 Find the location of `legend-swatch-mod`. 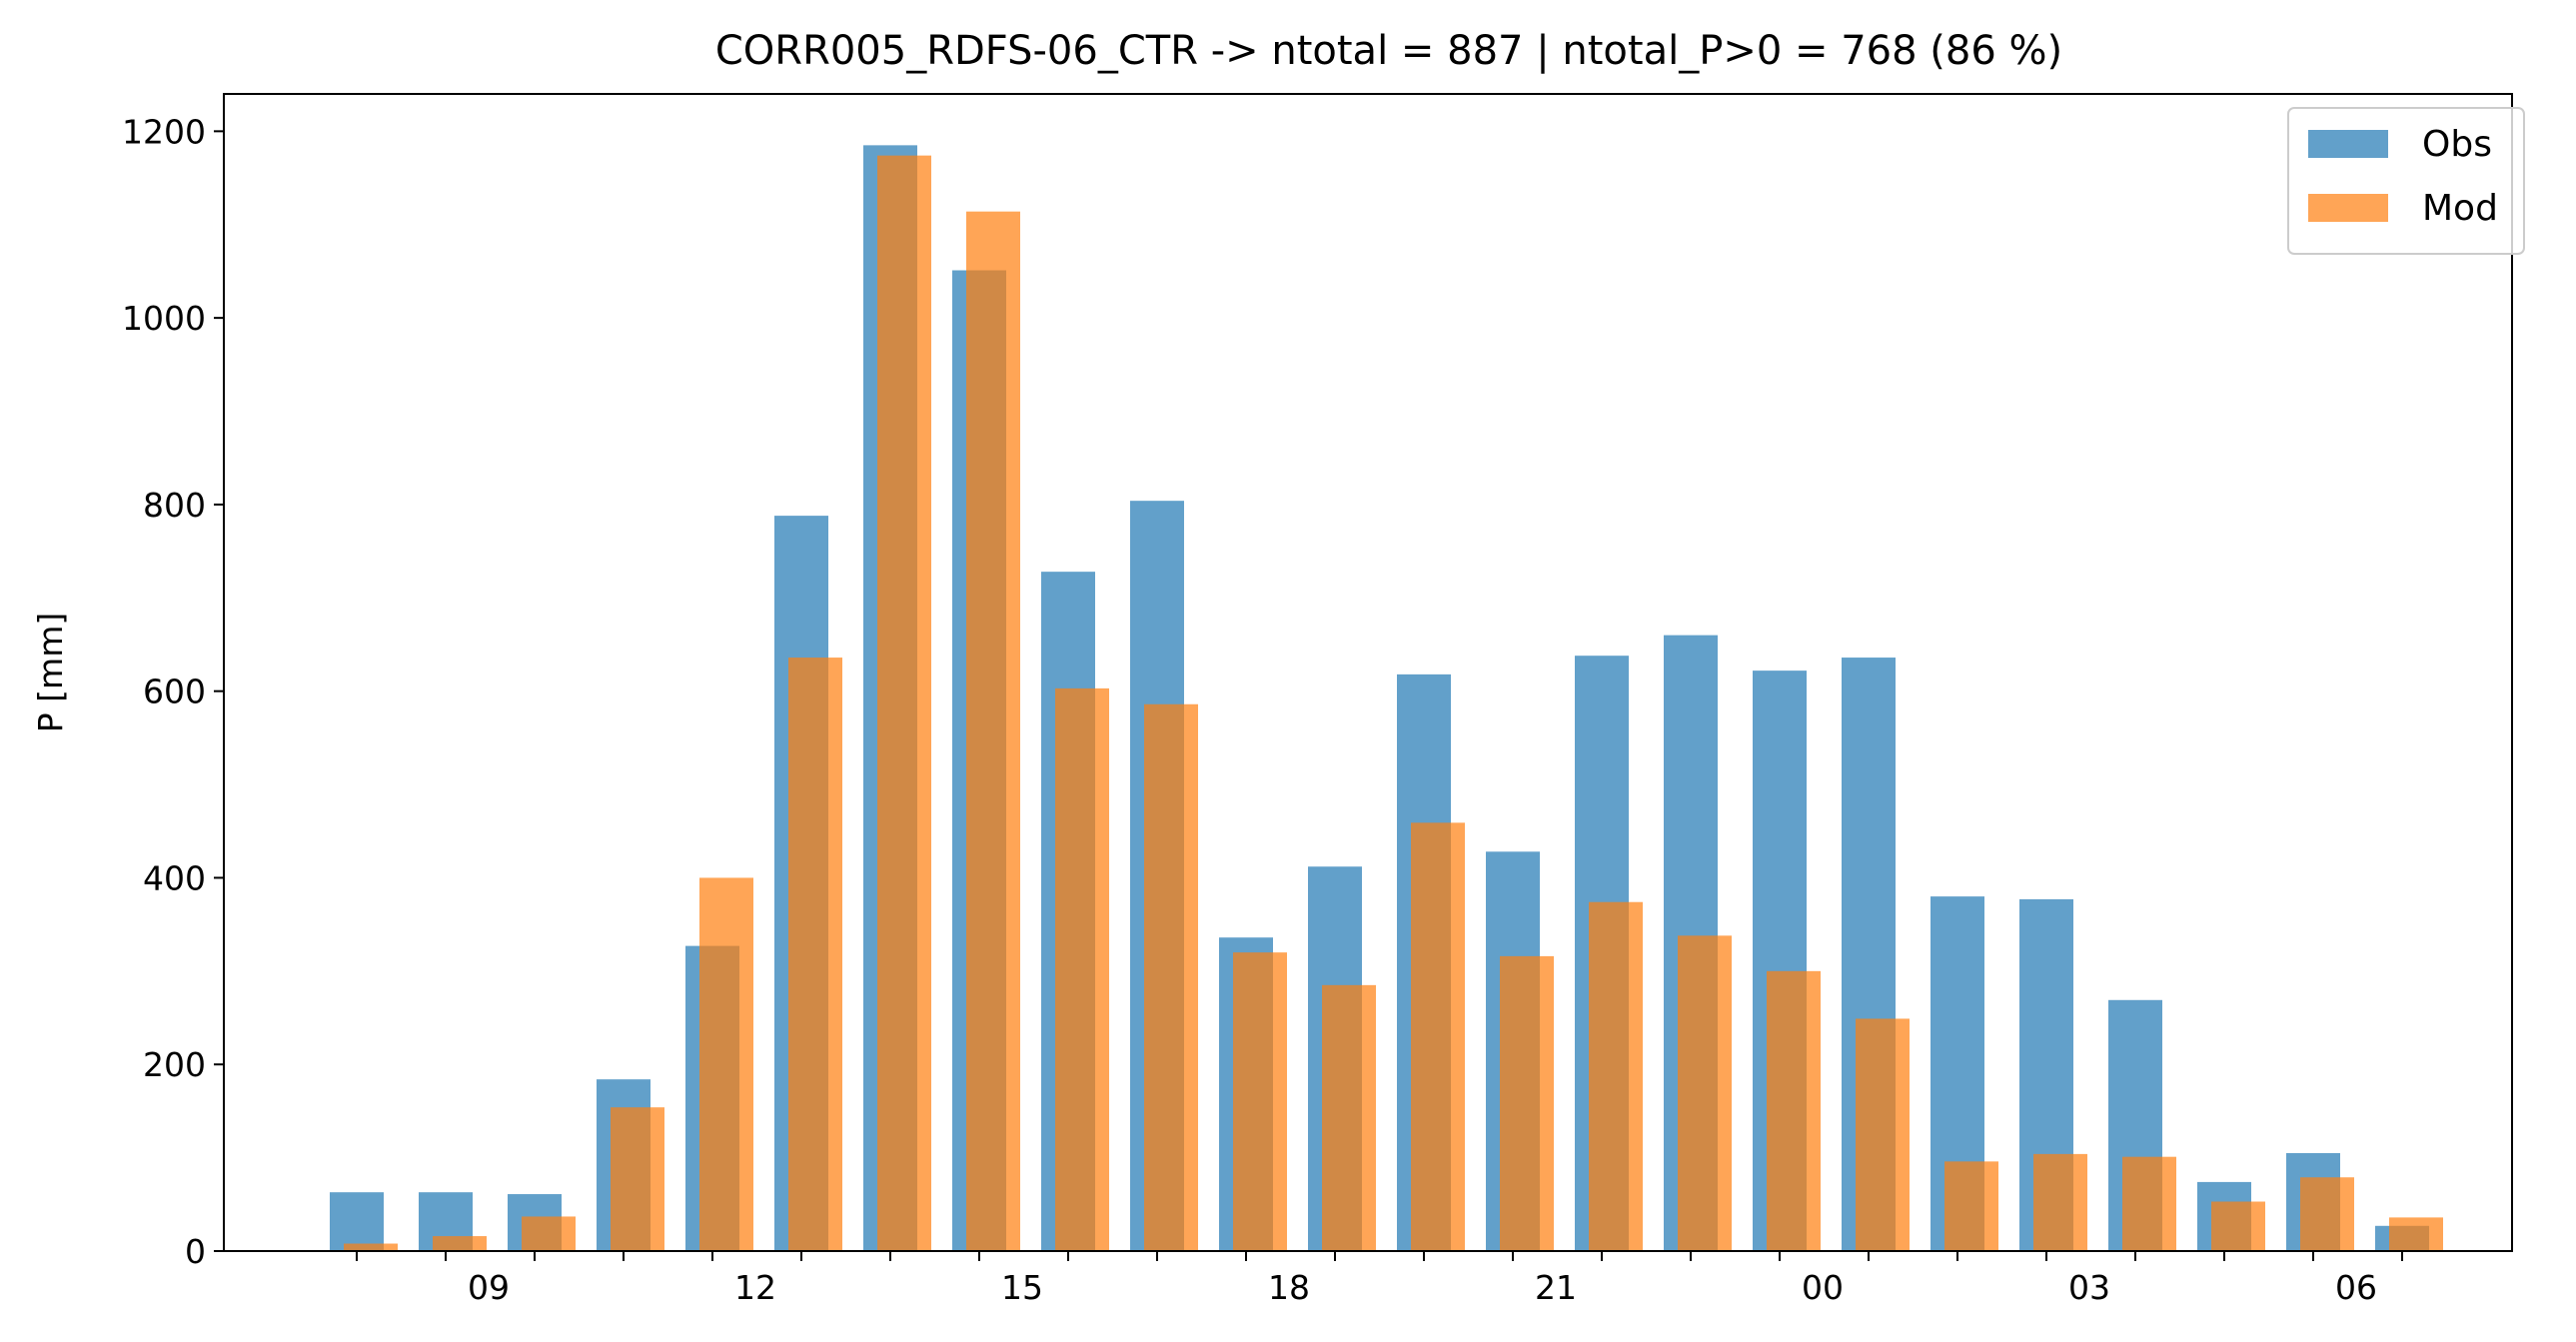

legend-swatch-mod is located at coordinates (2348, 208).